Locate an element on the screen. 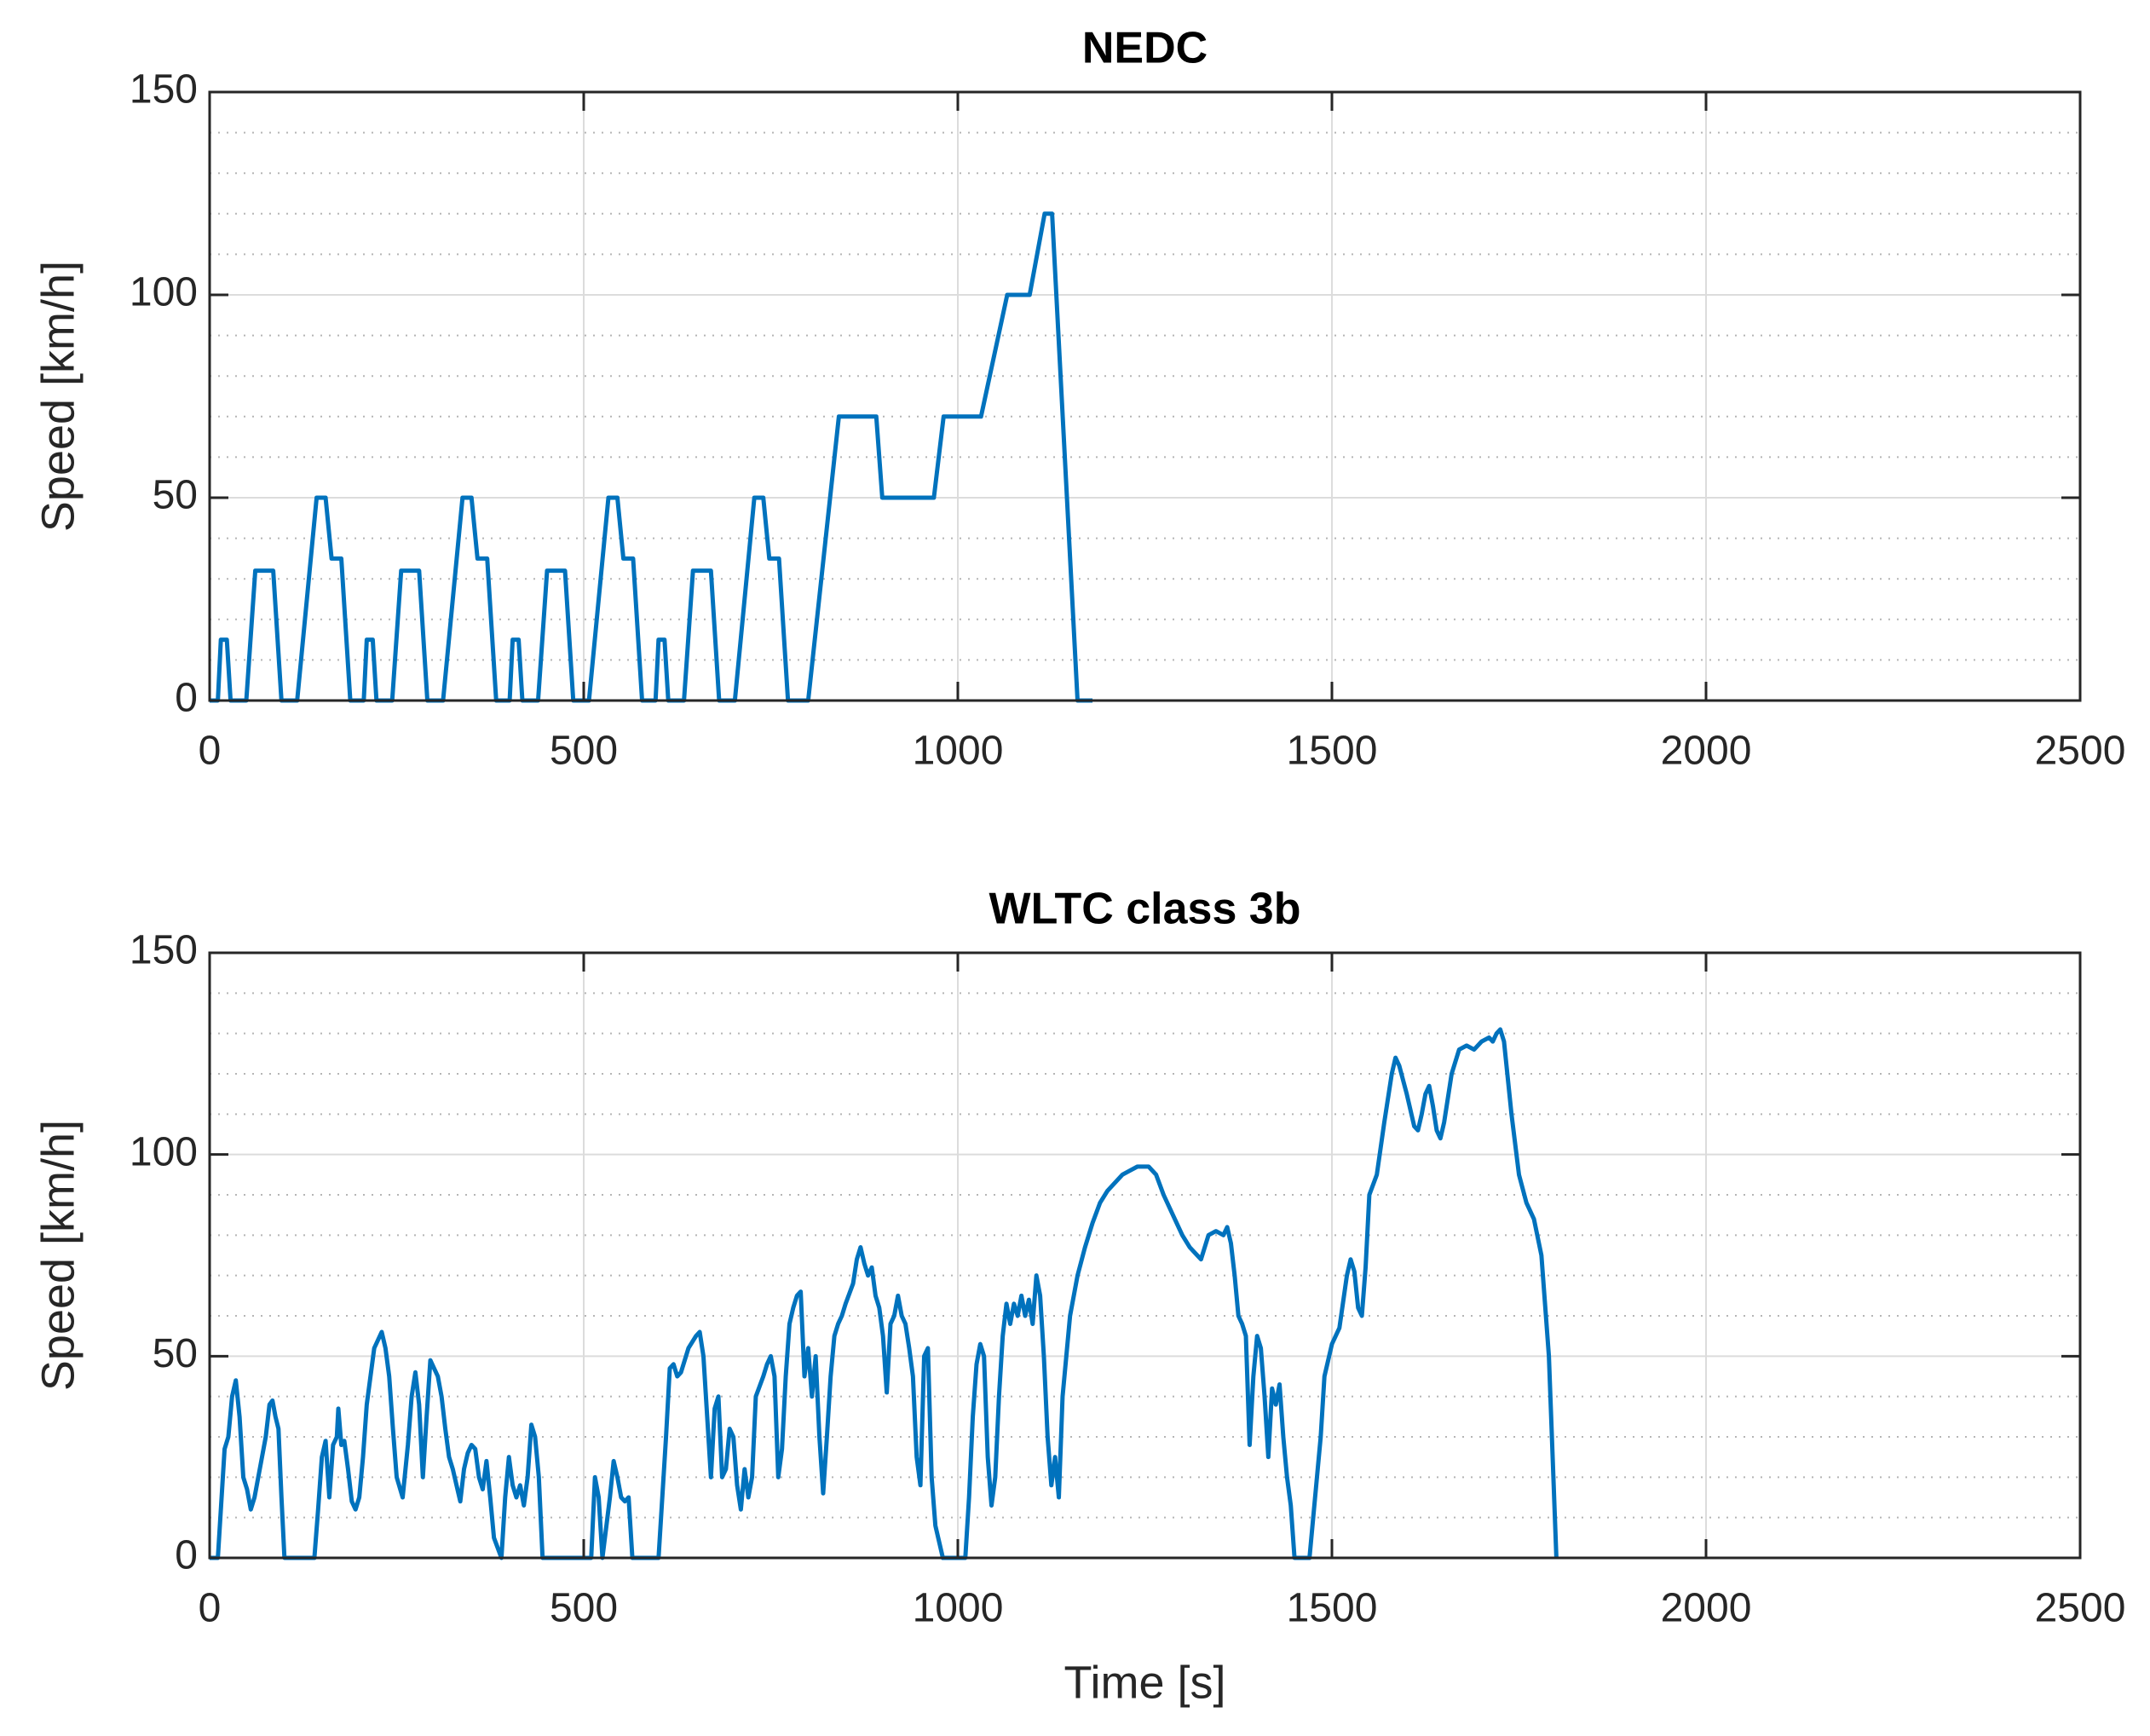 This screenshot has height=1736, width=2150. x-axis-label: Time [s] is located at coordinates (1144, 1682).